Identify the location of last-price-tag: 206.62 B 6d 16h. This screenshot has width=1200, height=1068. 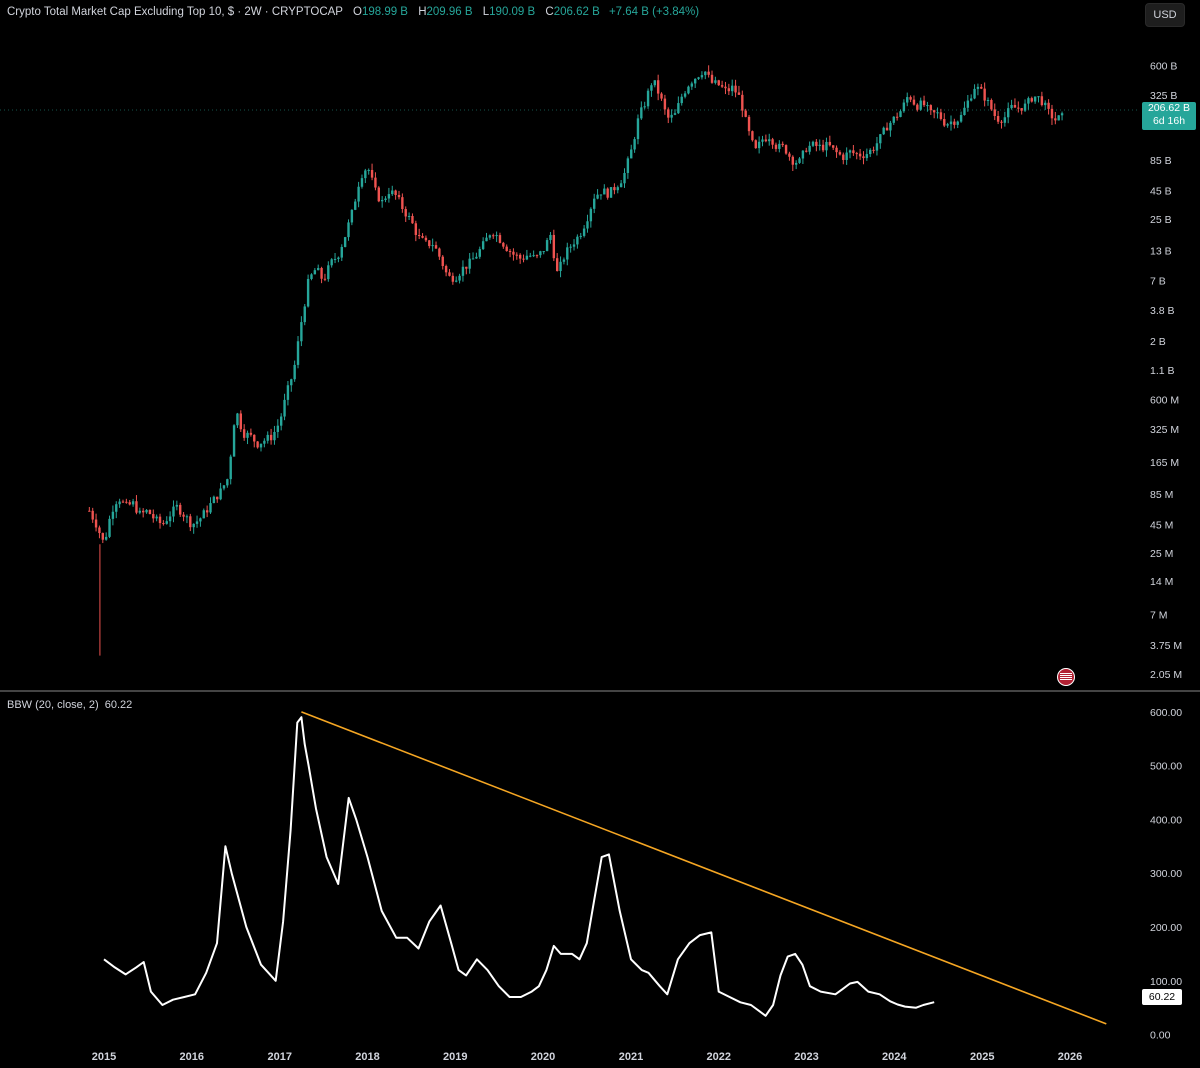
(1169, 116).